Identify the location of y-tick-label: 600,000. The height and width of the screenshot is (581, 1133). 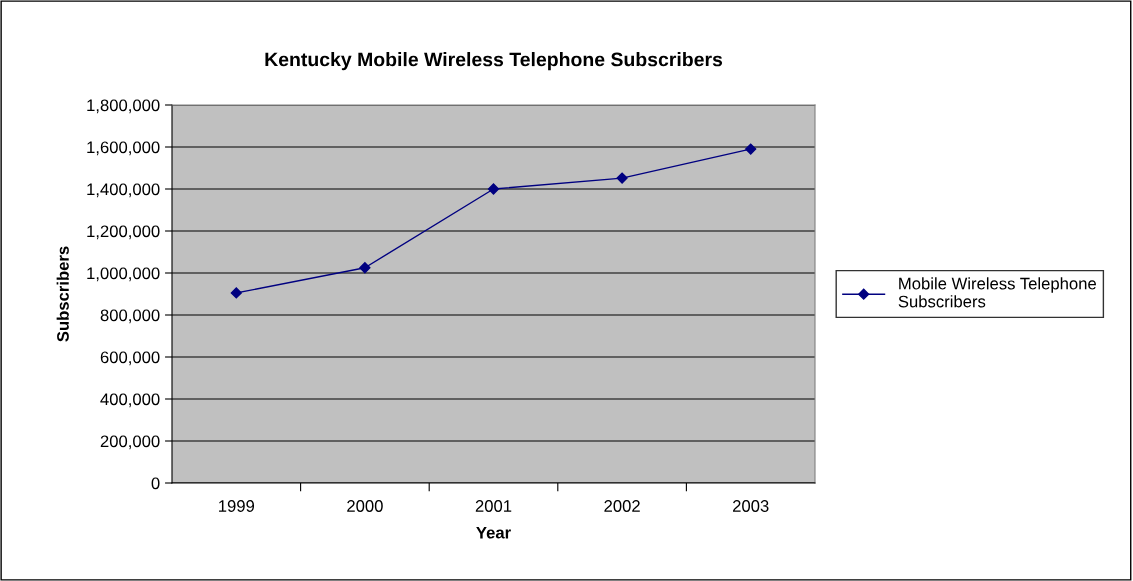
(130, 358).